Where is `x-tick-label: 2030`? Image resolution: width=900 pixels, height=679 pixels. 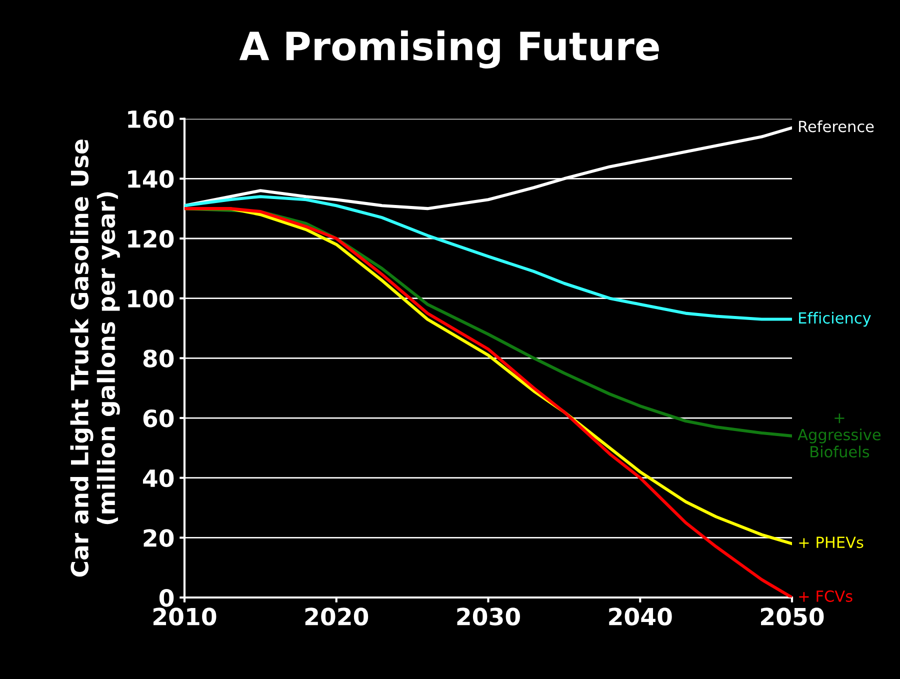 x-tick-label: 2030 is located at coordinates (488, 617).